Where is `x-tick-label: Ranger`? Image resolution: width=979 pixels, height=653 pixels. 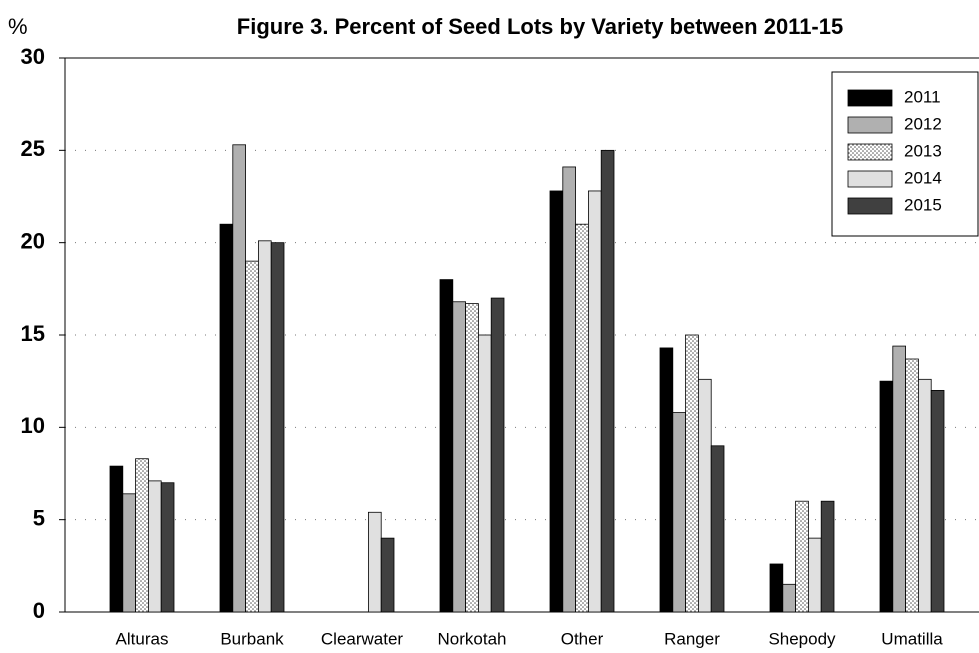 x-tick-label: Ranger is located at coordinates (692, 638).